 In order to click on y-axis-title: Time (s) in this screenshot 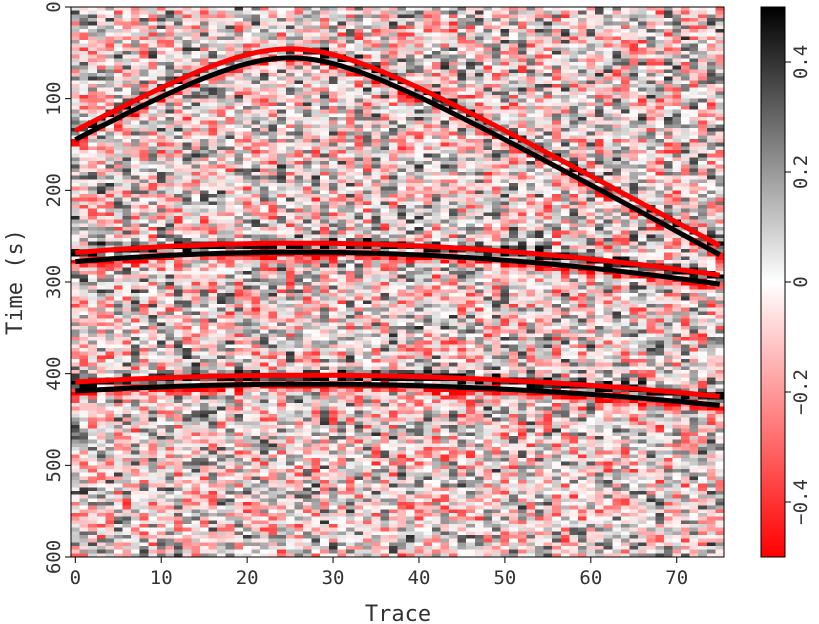, I will do `click(15, 282)`.